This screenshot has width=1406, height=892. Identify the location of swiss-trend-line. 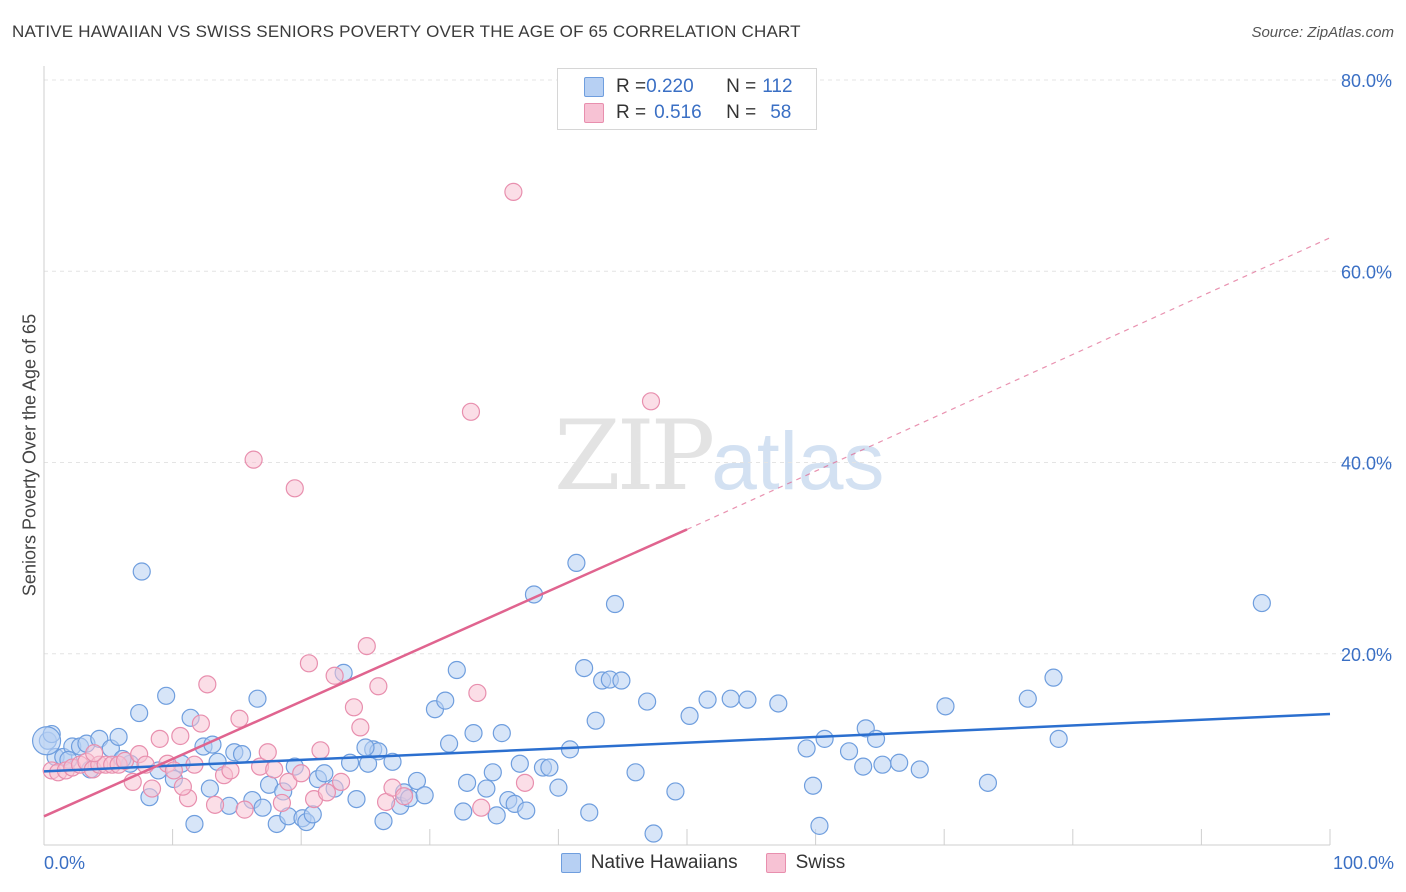
(365, 673).